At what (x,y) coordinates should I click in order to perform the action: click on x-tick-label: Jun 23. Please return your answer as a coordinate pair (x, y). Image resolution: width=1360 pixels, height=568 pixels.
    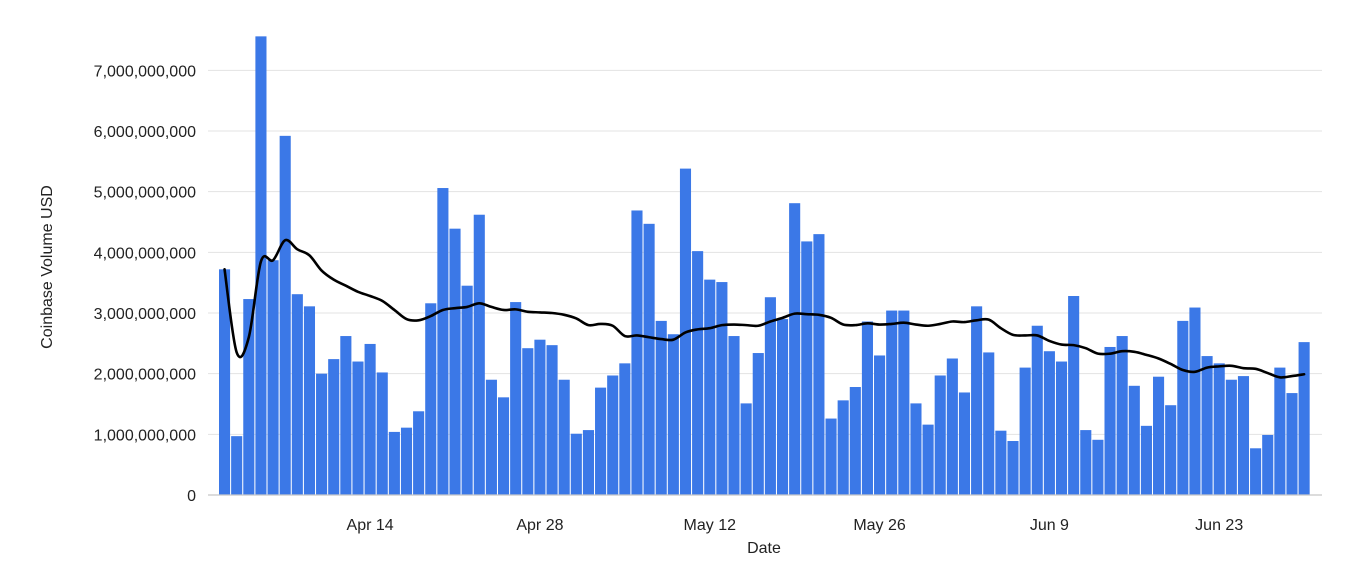
    Looking at the image, I should click on (1219, 525).